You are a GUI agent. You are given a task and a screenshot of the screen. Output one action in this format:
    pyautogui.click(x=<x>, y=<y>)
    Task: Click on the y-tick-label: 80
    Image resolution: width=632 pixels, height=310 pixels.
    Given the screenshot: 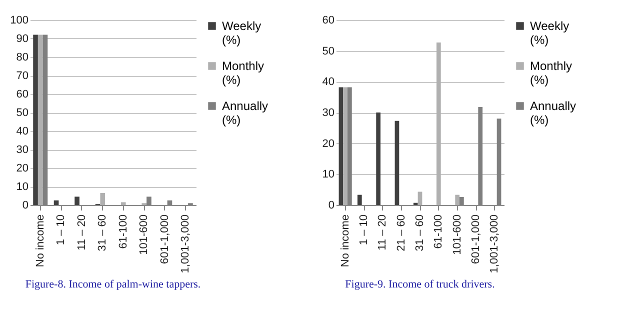 What is the action you would take?
    pyautogui.click(x=22, y=58)
    